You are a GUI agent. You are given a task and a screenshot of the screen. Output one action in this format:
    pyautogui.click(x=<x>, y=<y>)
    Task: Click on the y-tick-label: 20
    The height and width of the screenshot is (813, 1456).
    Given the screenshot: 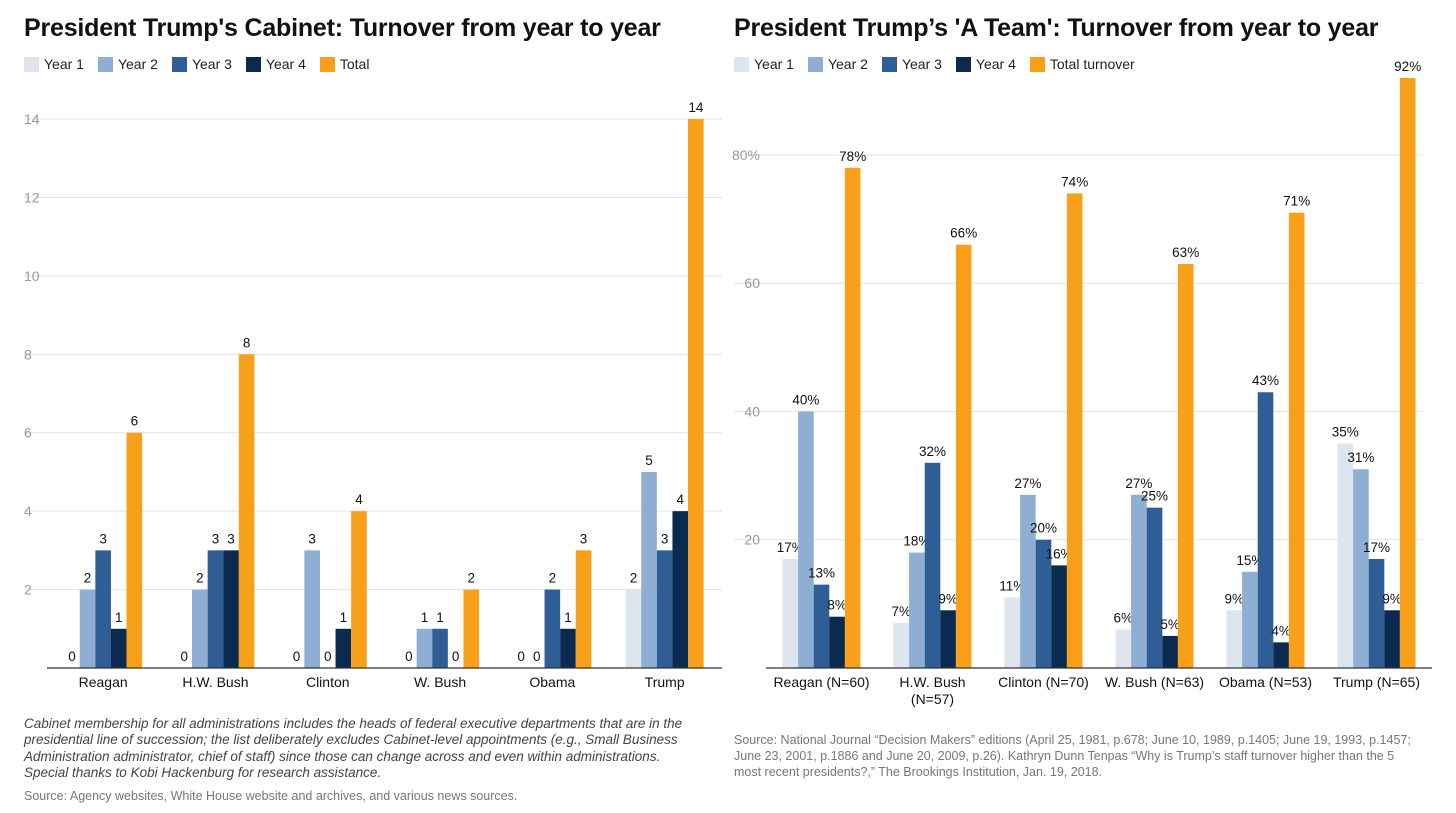 What is the action you would take?
    pyautogui.click(x=752, y=540)
    